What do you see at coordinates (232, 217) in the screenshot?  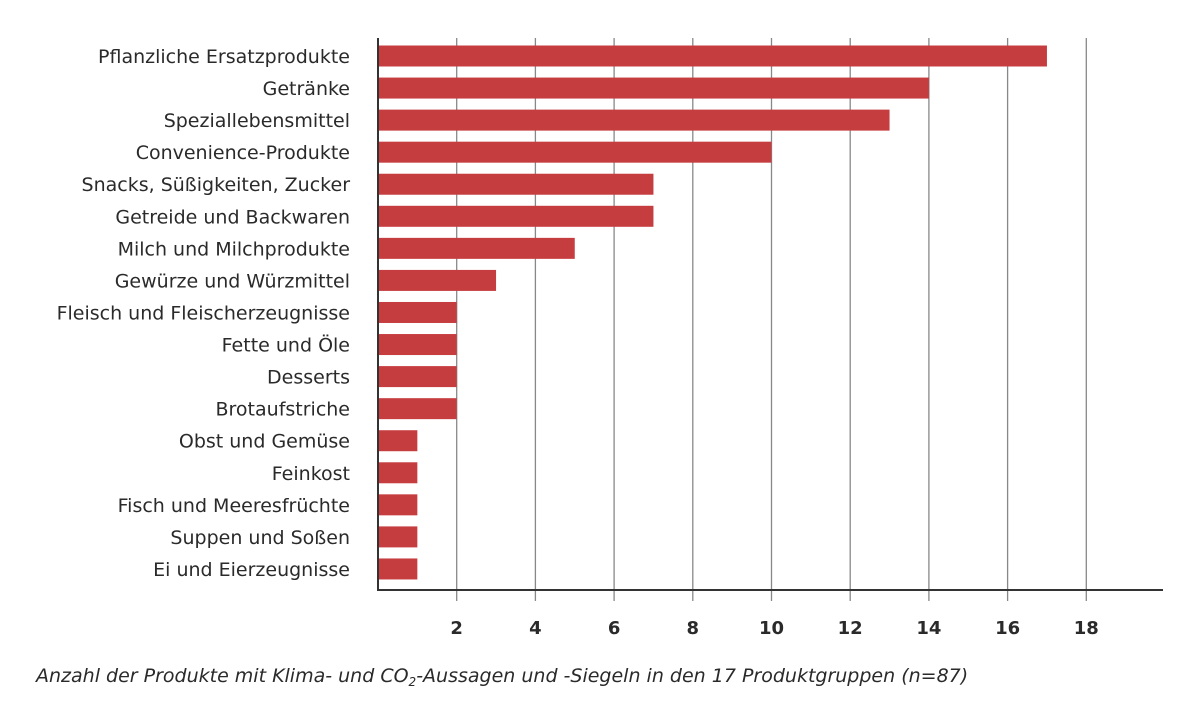 I see `category-label: Getreide und Backwaren` at bounding box center [232, 217].